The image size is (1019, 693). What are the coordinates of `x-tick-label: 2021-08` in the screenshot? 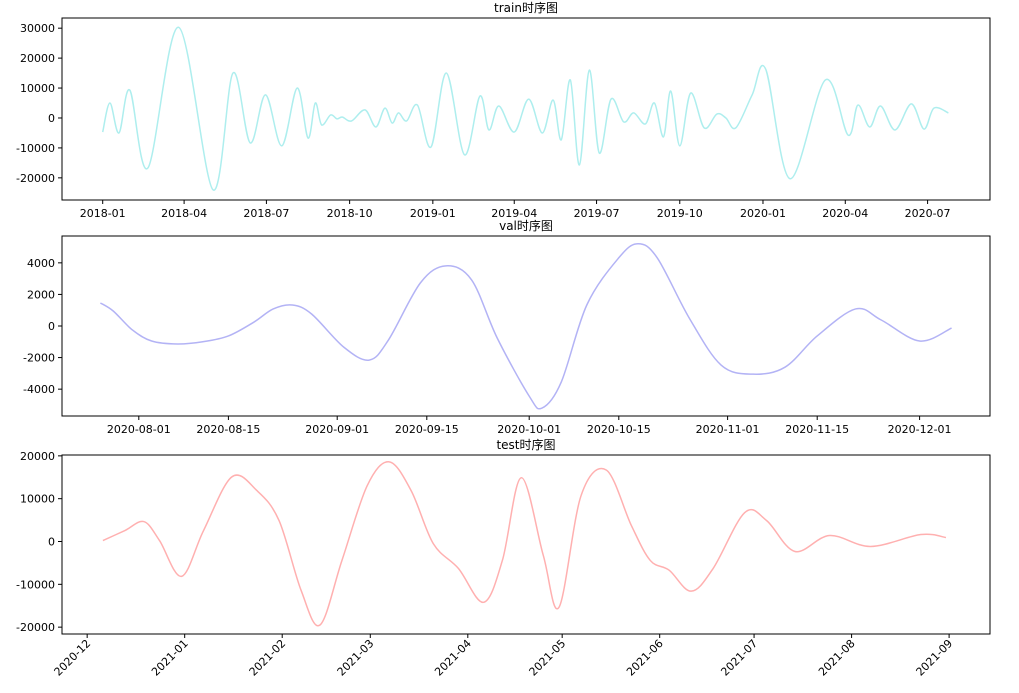 It's located at (837, 658).